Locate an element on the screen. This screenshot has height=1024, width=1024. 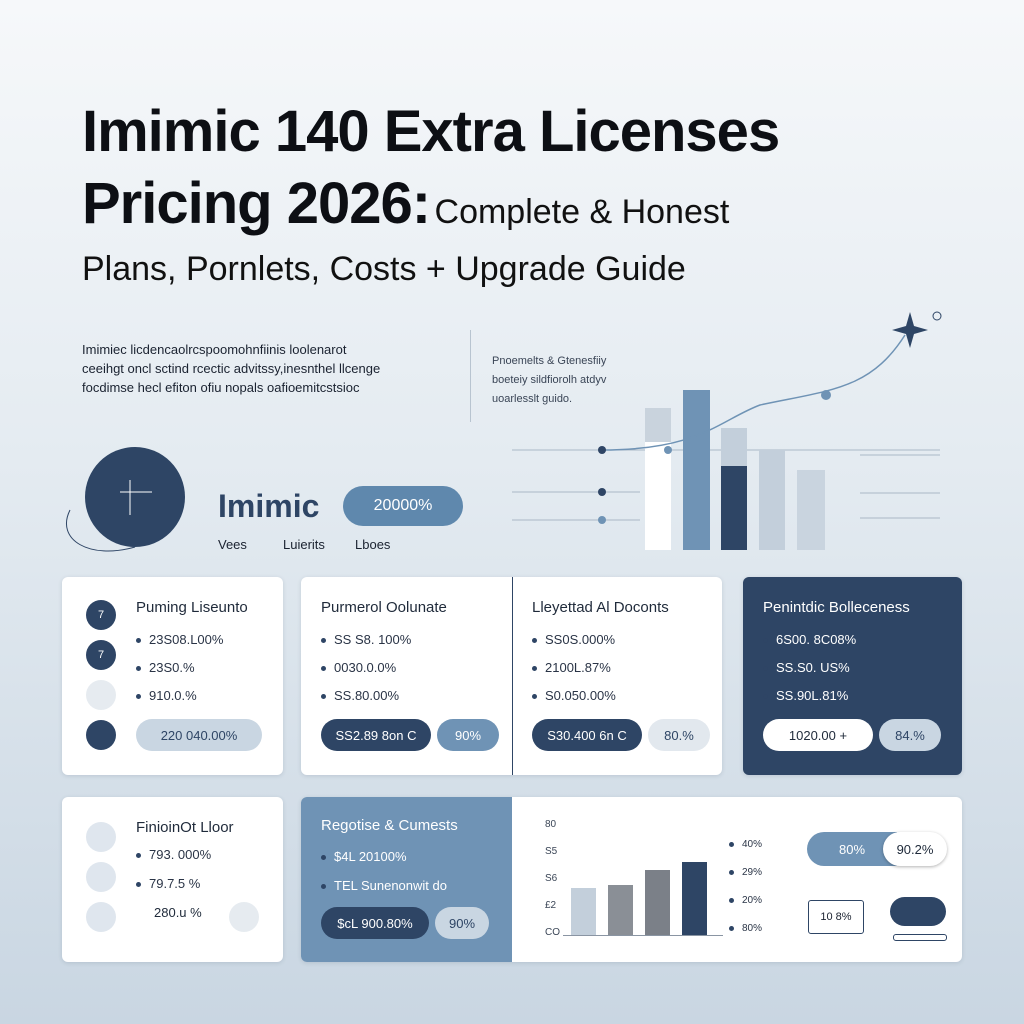
list-item: 793. 000% is located at coordinates (173, 854).